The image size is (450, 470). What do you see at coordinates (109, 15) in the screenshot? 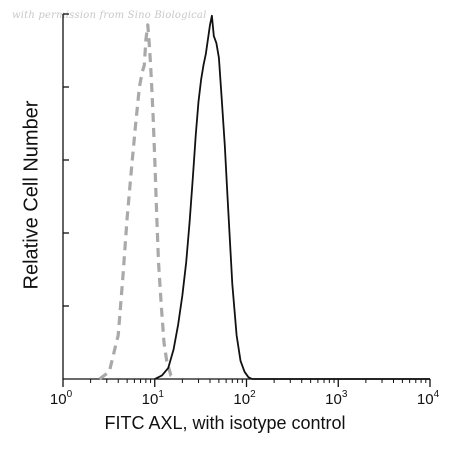
I see `watermark-text: with permission from Sino Biological` at bounding box center [109, 15].